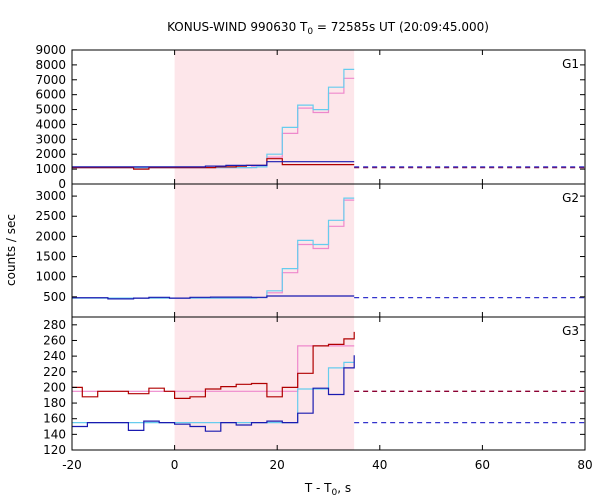  Describe the element at coordinates (482, 465) in the screenshot. I see `x-tick-label: 60` at that location.